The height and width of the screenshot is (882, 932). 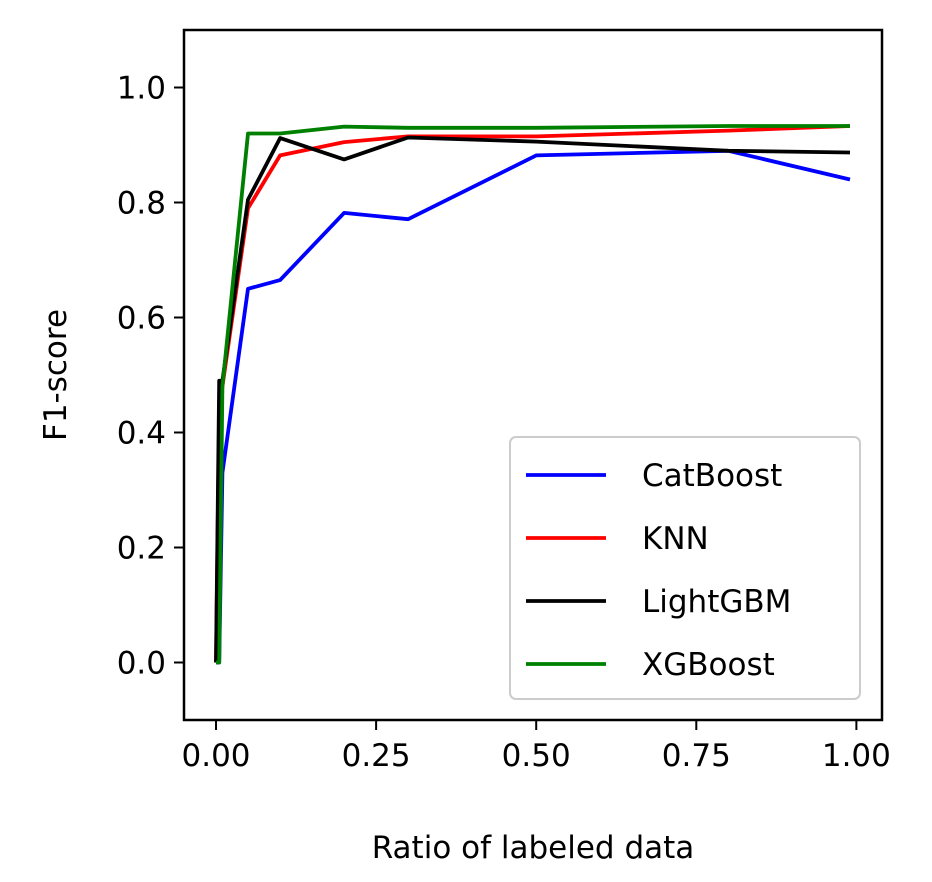 I want to click on y-tick-label: 0.2, so click(x=141, y=549).